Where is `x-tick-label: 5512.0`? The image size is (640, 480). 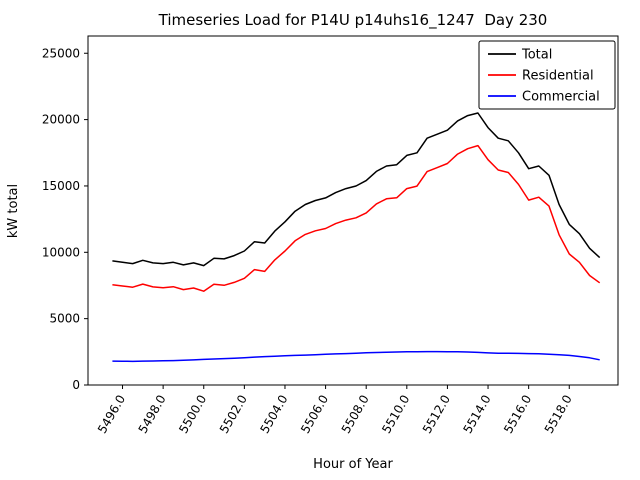
x-tick-label: 5512.0 is located at coordinates (436, 414).